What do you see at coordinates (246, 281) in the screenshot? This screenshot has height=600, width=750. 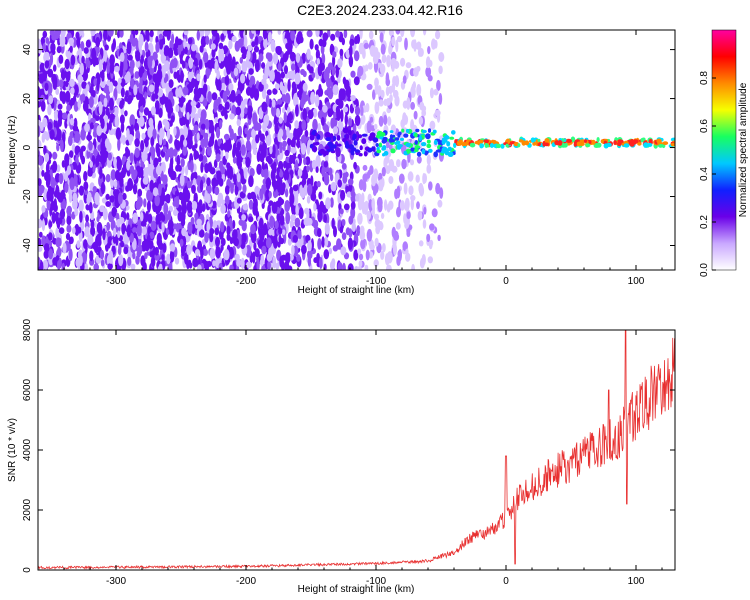 I see `x-tick-label: -200` at bounding box center [246, 281].